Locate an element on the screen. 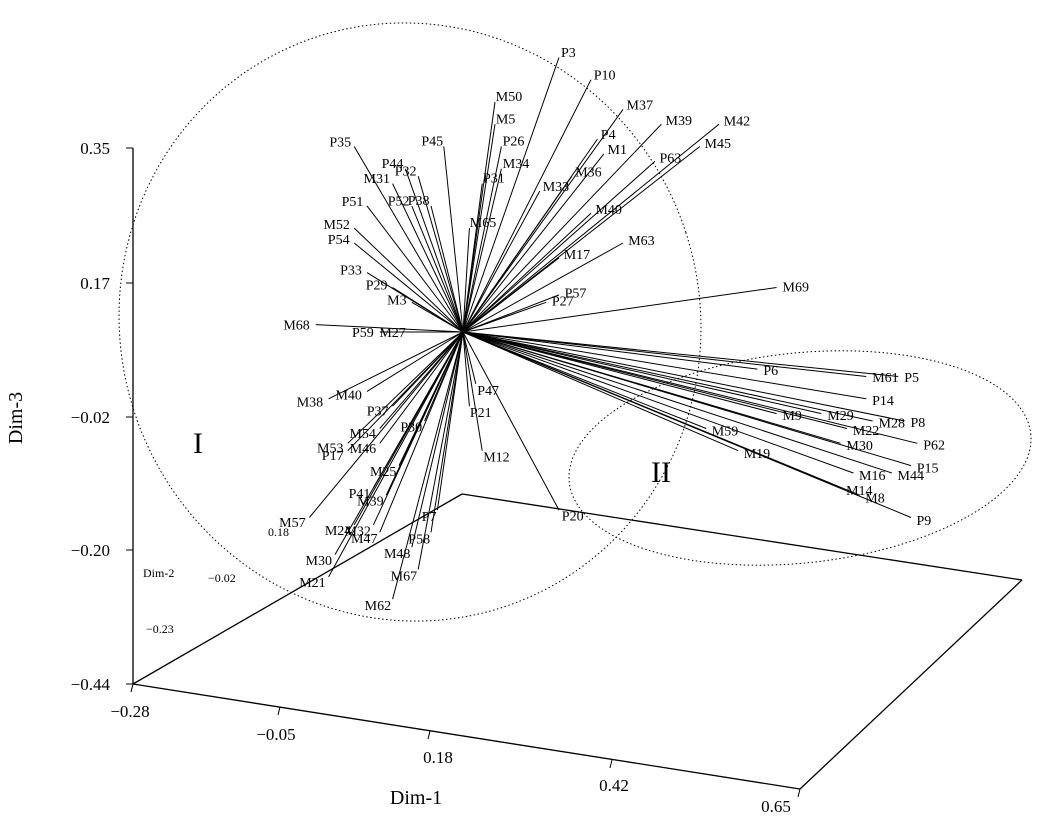  group-label-i: I is located at coordinates (198, 443).